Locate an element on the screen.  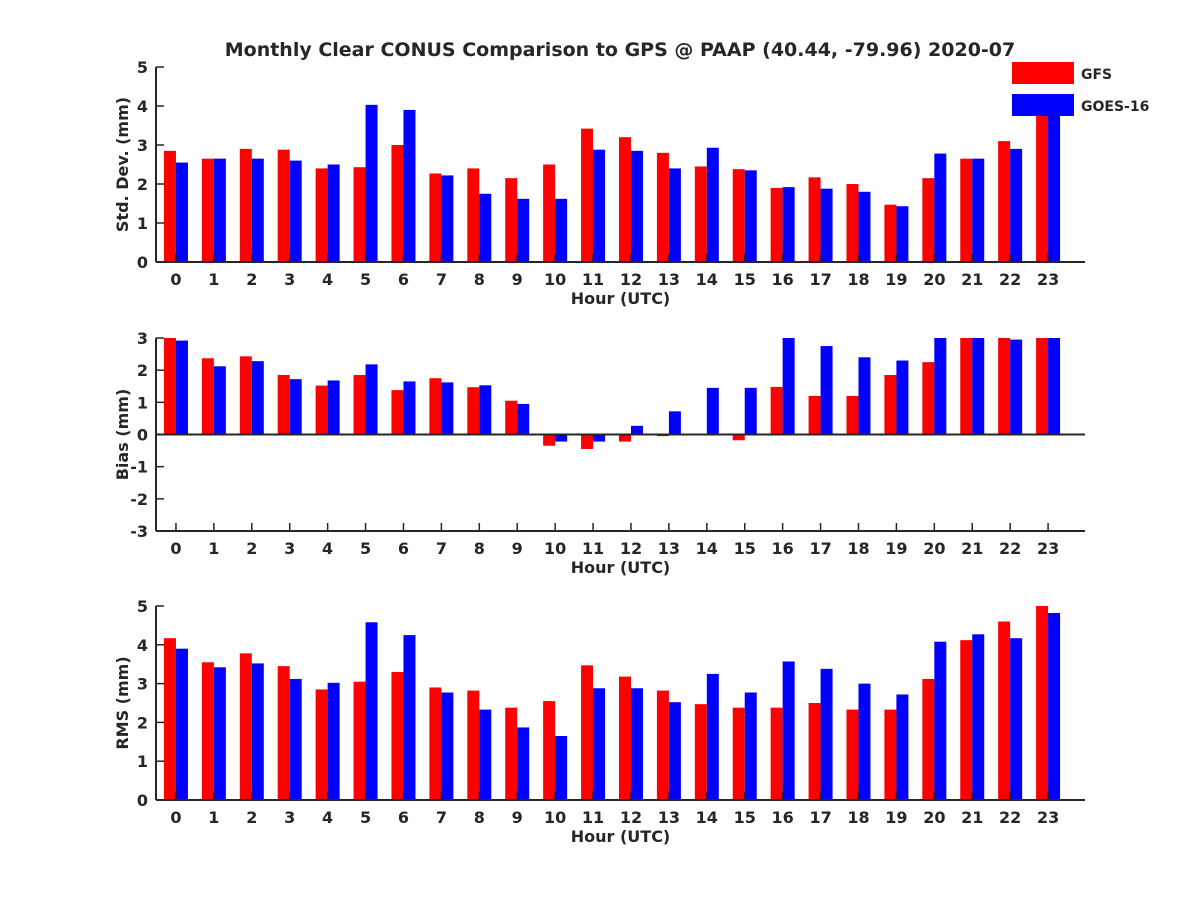
x-tick-label: 1 is located at coordinates (213, 548).